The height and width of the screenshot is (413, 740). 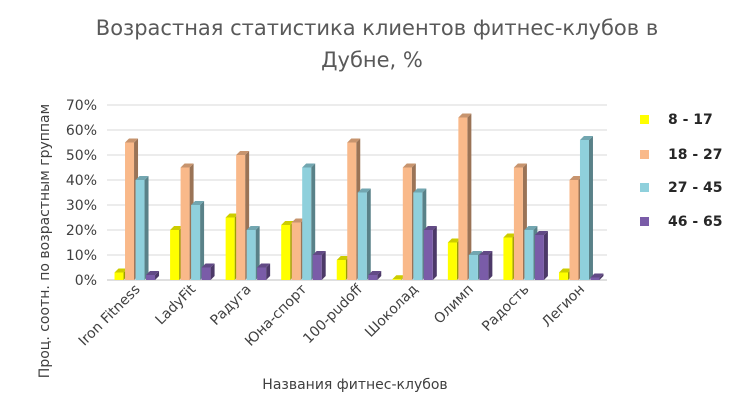 I want to click on legend-label: 18 - 27, so click(x=695, y=155).